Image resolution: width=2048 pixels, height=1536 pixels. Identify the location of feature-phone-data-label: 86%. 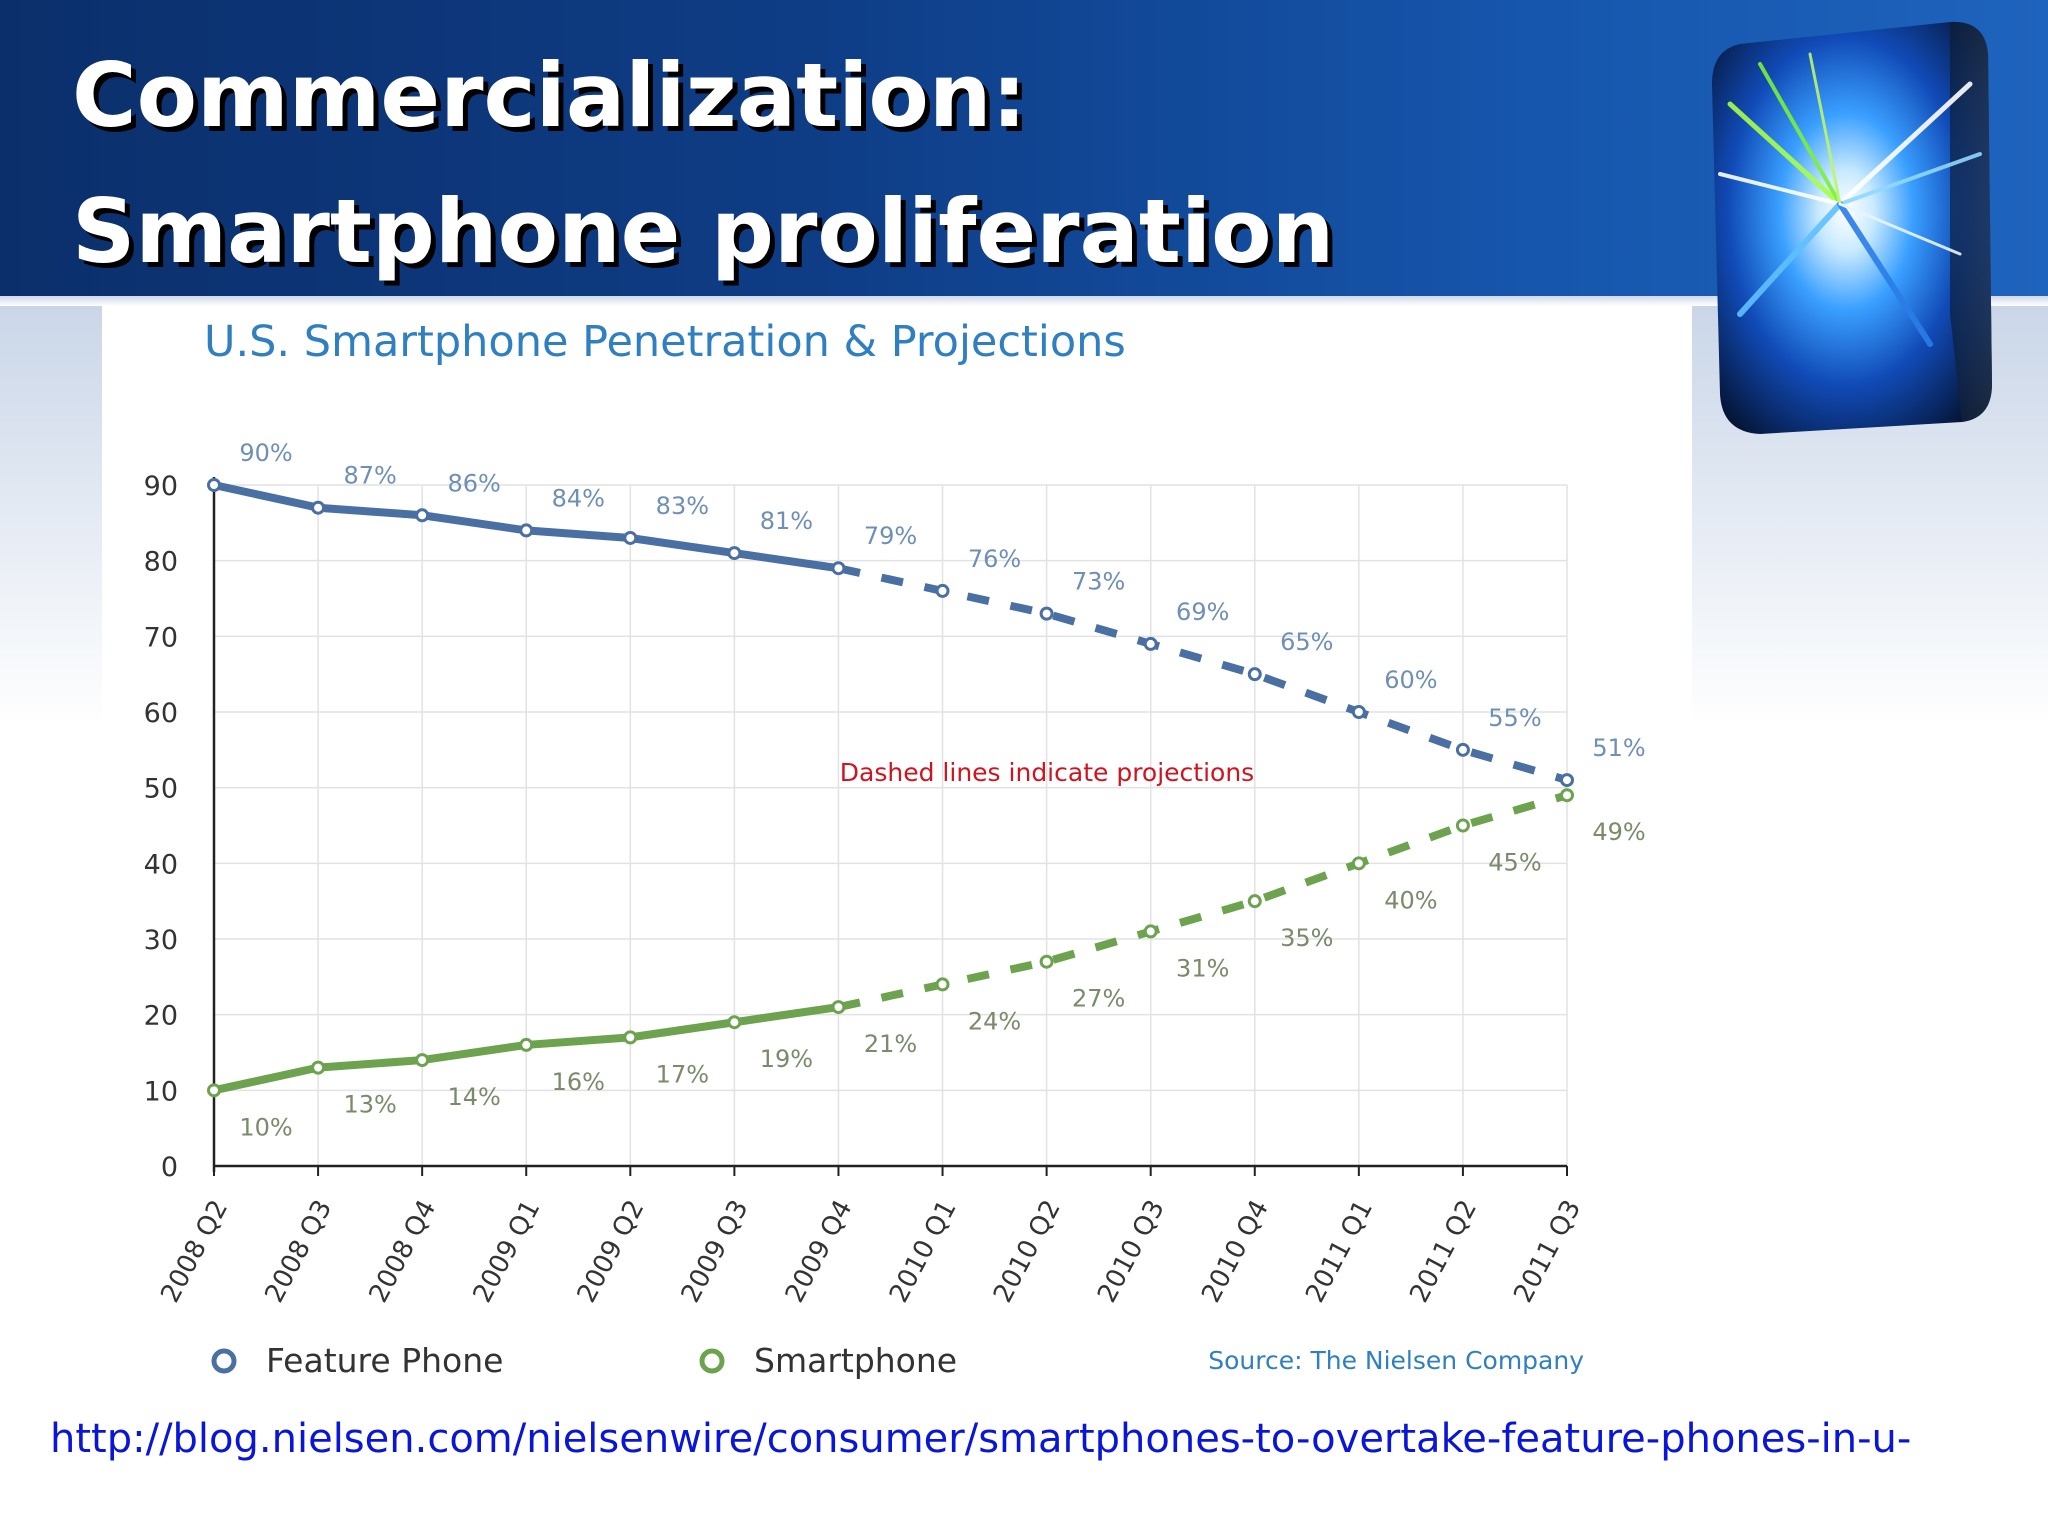
(474, 483).